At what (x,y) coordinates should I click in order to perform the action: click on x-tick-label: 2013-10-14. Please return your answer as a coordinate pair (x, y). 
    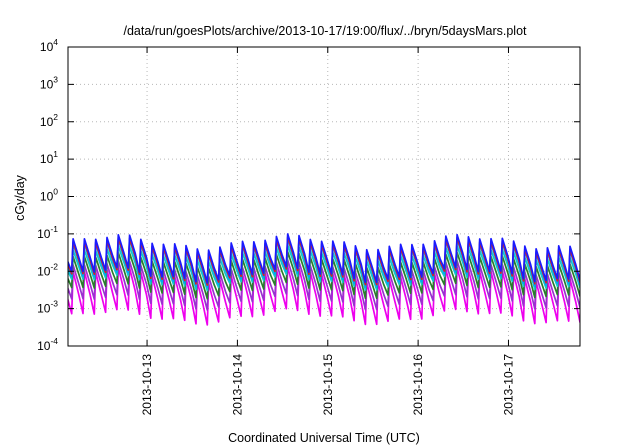
    Looking at the image, I should click on (237, 385).